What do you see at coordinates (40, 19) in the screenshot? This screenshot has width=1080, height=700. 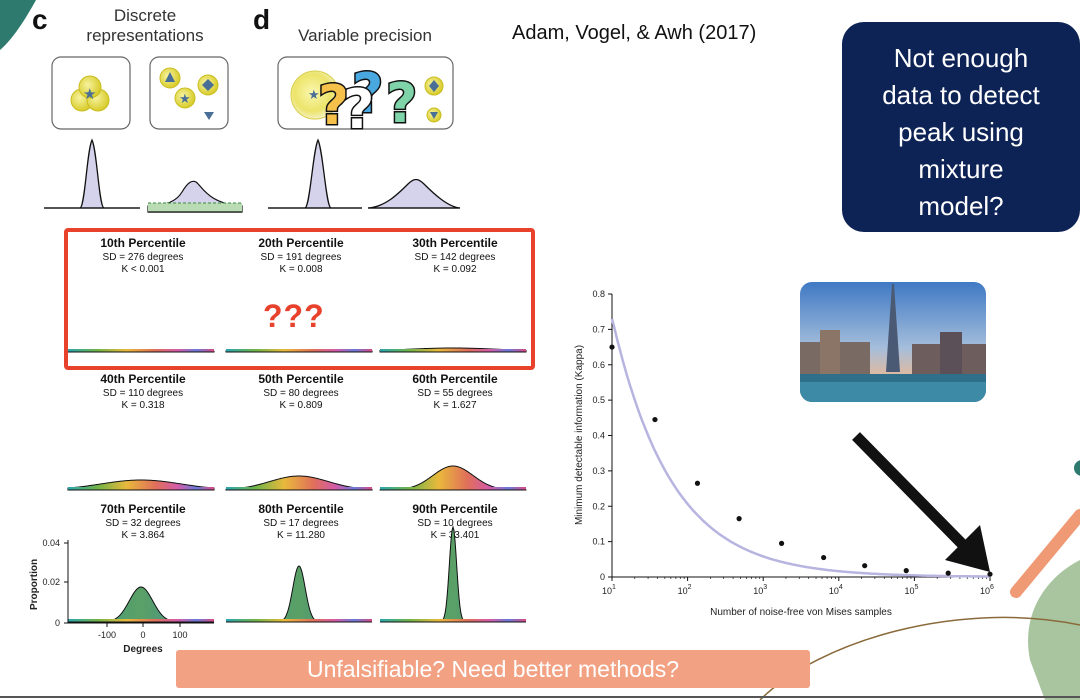 I see `panel-c-letter: c` at bounding box center [40, 19].